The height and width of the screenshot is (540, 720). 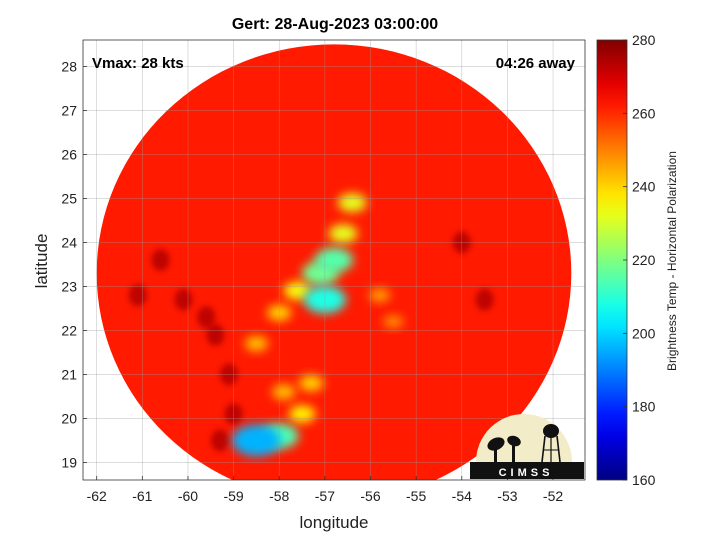 I want to click on x-tick-label: -54, so click(x=462, y=496).